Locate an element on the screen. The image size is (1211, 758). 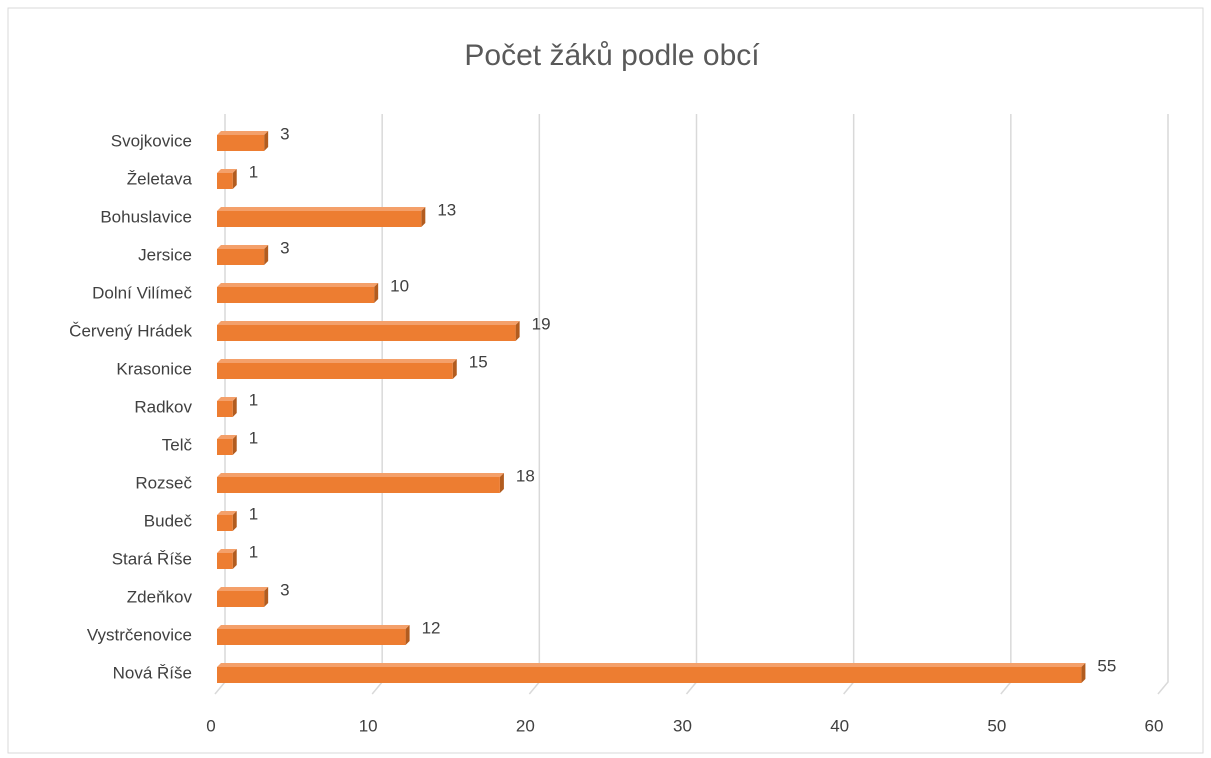
y-tick-label: Nová Říše is located at coordinates (152, 672).